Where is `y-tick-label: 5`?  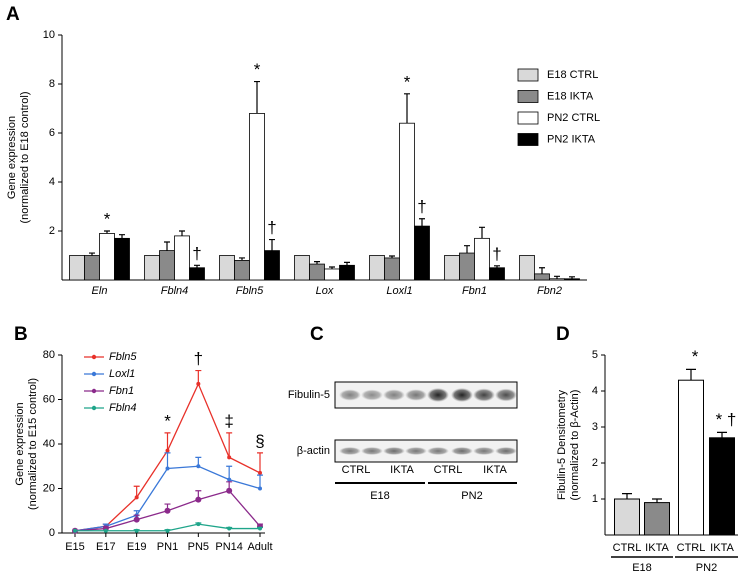
y-tick-label: 5 is located at coordinates (595, 355).